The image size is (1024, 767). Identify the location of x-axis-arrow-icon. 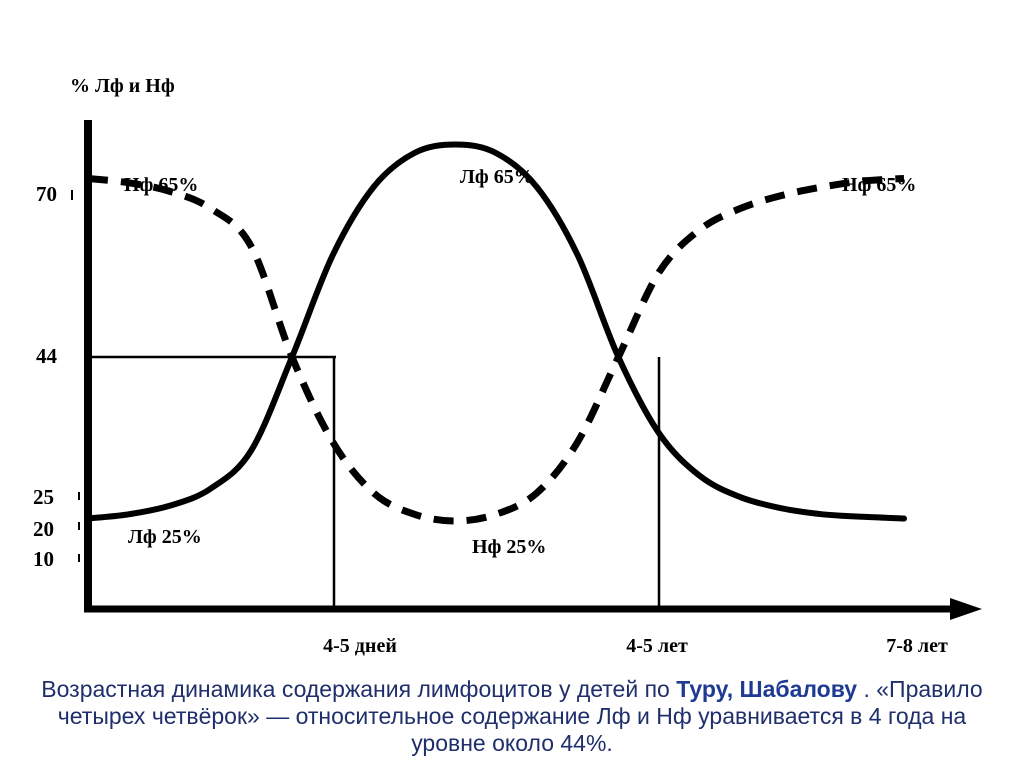
(966, 609).